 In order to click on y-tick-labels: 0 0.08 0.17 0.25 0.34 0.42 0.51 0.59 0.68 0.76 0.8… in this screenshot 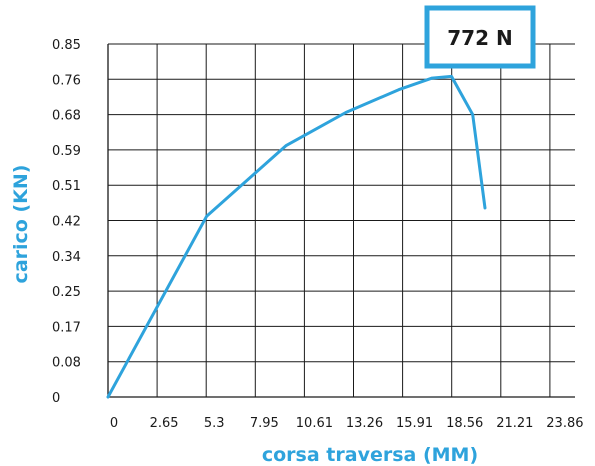, I will do `click(66, 222)`.